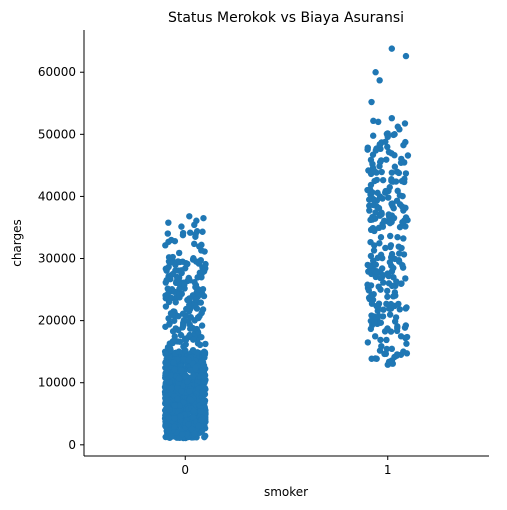  What do you see at coordinates (388, 470) in the screenshot?
I see `x-tick-label: 1` at bounding box center [388, 470].